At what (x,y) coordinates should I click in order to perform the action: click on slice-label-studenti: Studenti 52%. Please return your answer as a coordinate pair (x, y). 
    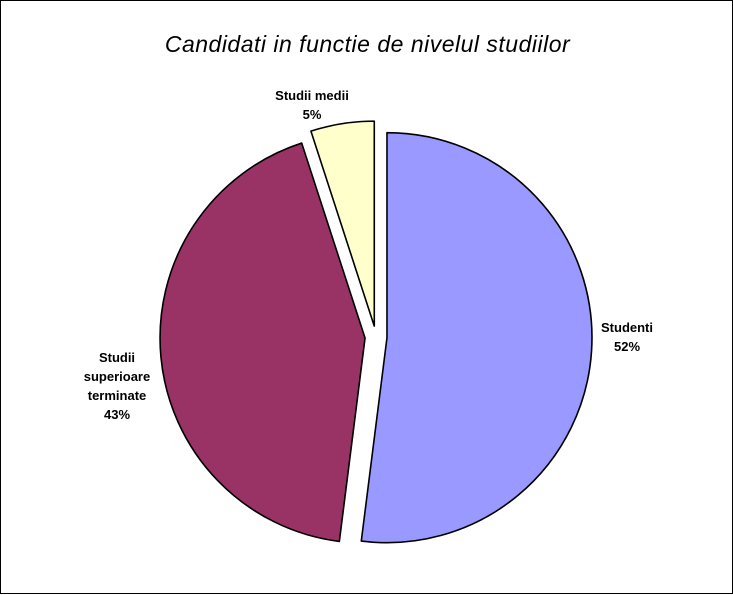
    Looking at the image, I should click on (627, 337).